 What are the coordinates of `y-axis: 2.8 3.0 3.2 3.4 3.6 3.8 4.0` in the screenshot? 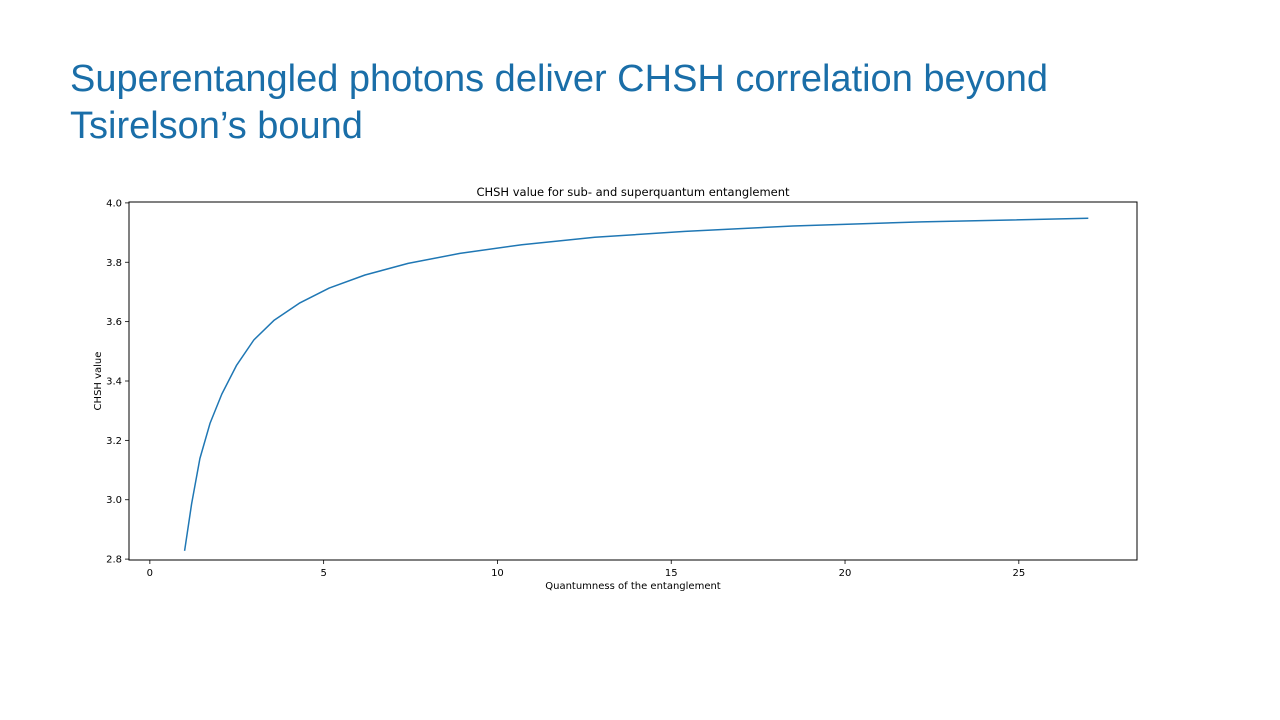 It's located at (117, 382).